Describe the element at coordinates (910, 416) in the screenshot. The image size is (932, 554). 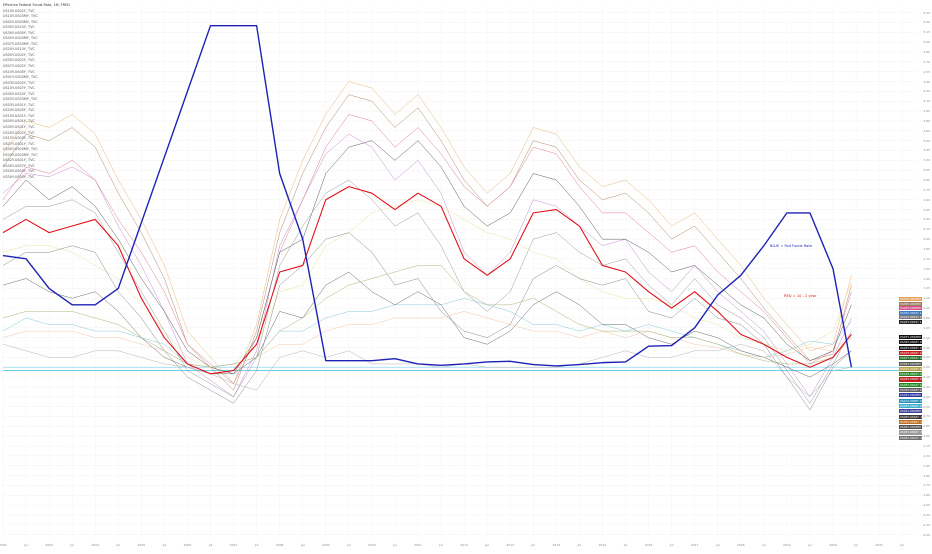
I see `price-badge: US20Y-US10Y -0.01` at that location.